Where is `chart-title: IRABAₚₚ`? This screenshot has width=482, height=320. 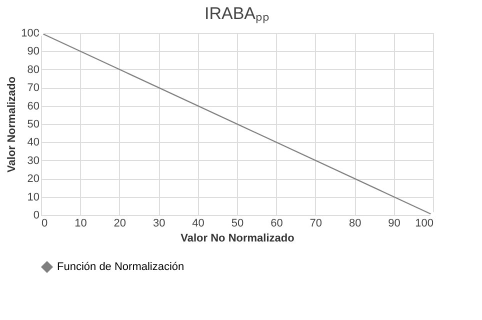 chart-title: IRABAₚₚ is located at coordinates (237, 14).